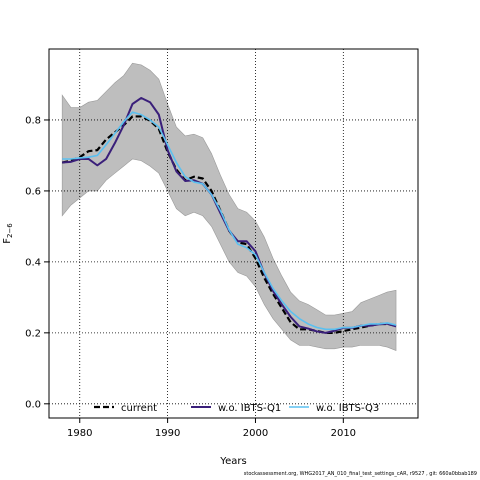 The image size is (480, 480). I want to click on x-axis-title: Years, so click(232, 461).